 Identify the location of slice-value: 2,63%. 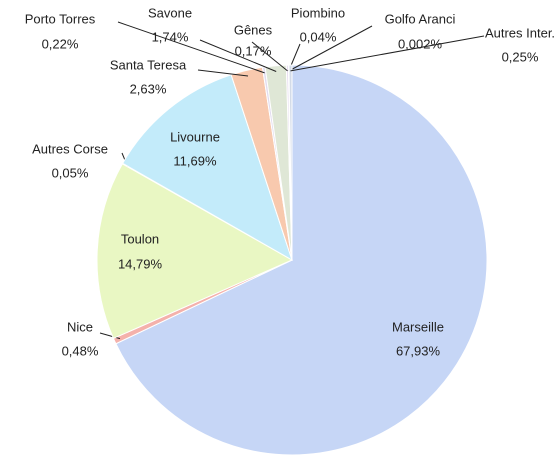
(148, 88).